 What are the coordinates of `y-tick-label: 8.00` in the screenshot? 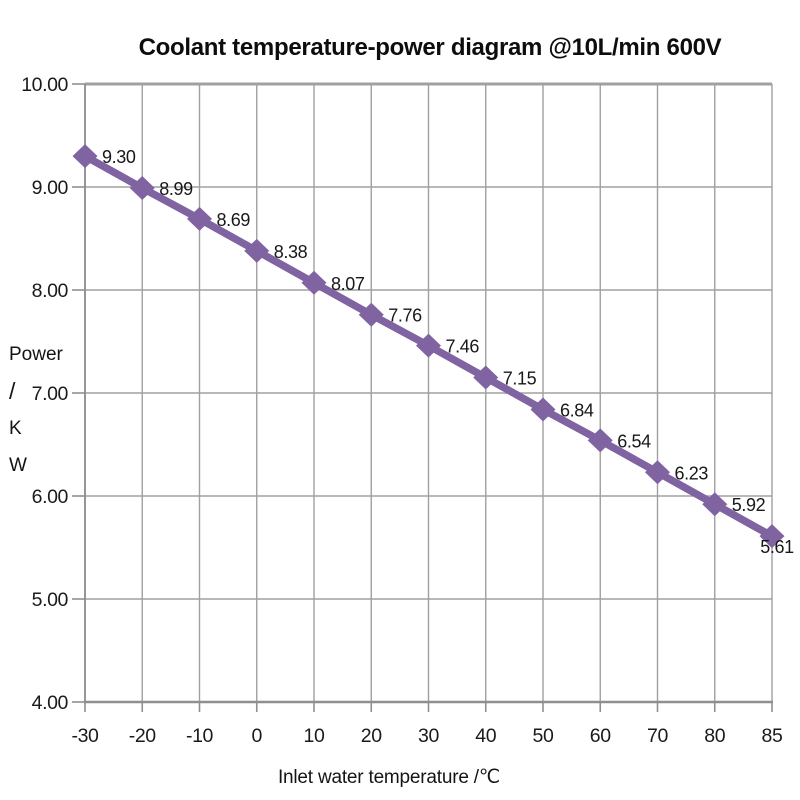 It's located at (50, 291).